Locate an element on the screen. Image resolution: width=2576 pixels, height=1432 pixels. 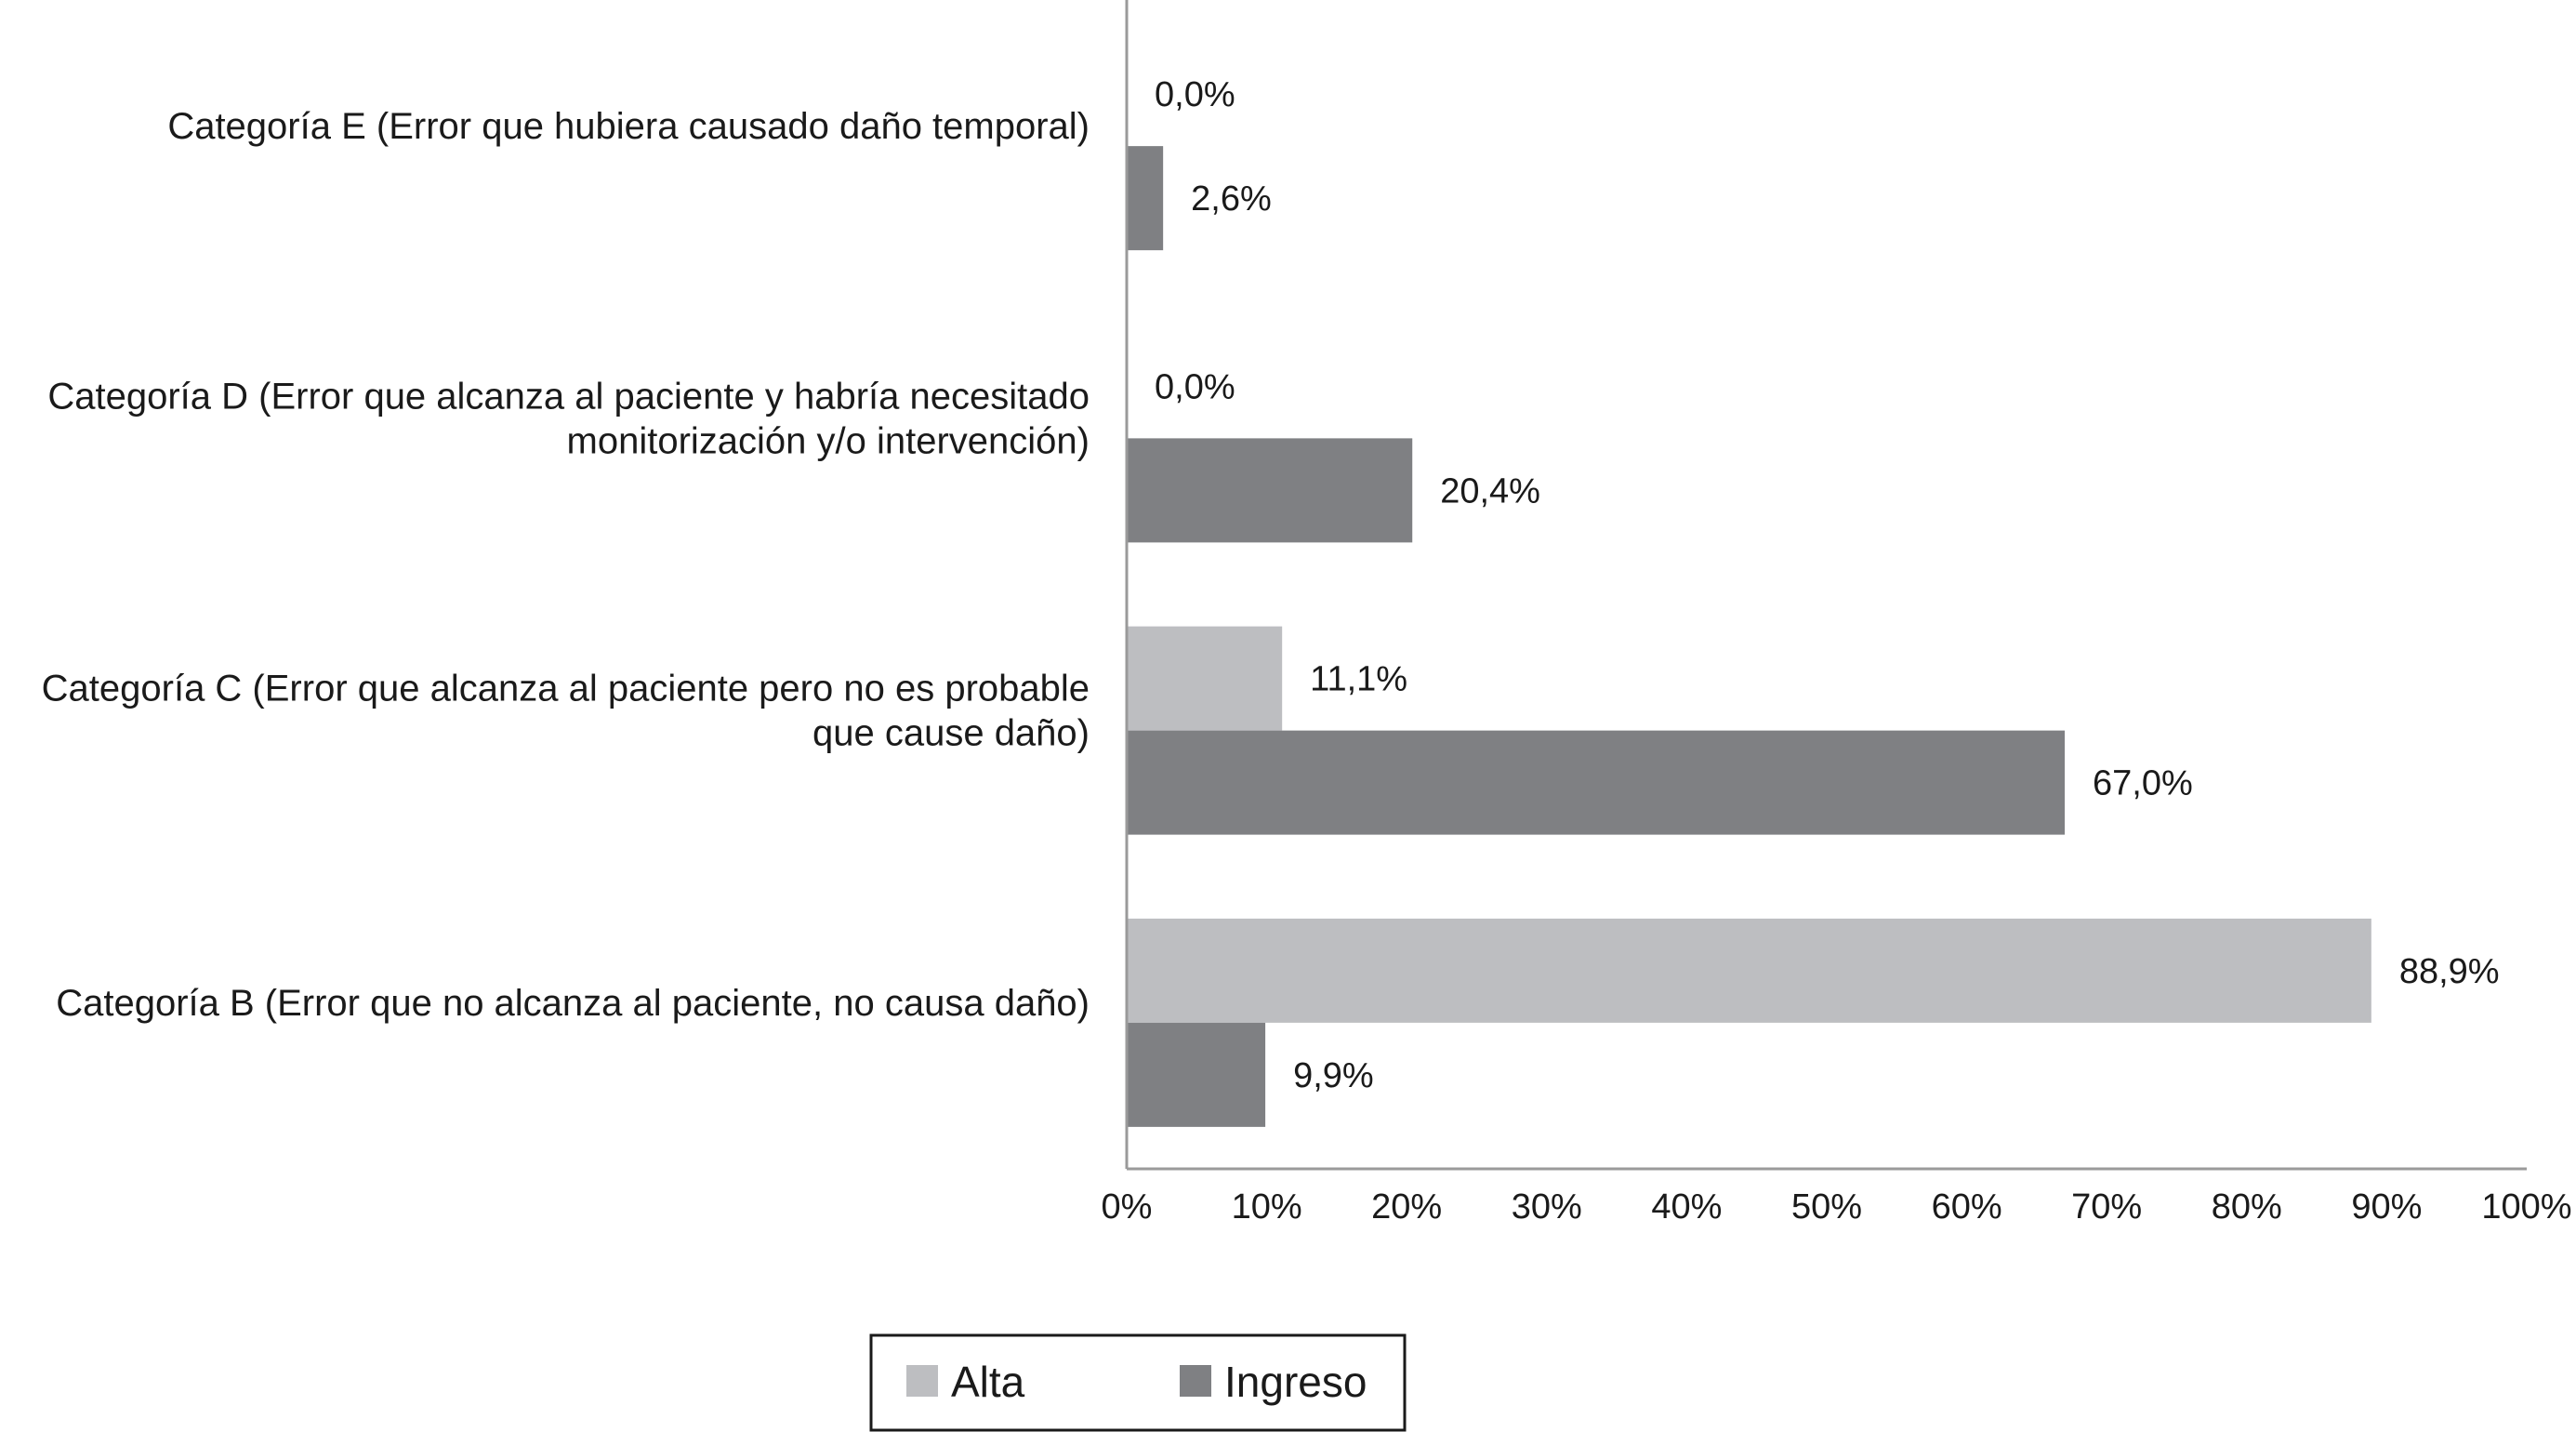
x-tick-label-9: 90% is located at coordinates (2386, 1206).